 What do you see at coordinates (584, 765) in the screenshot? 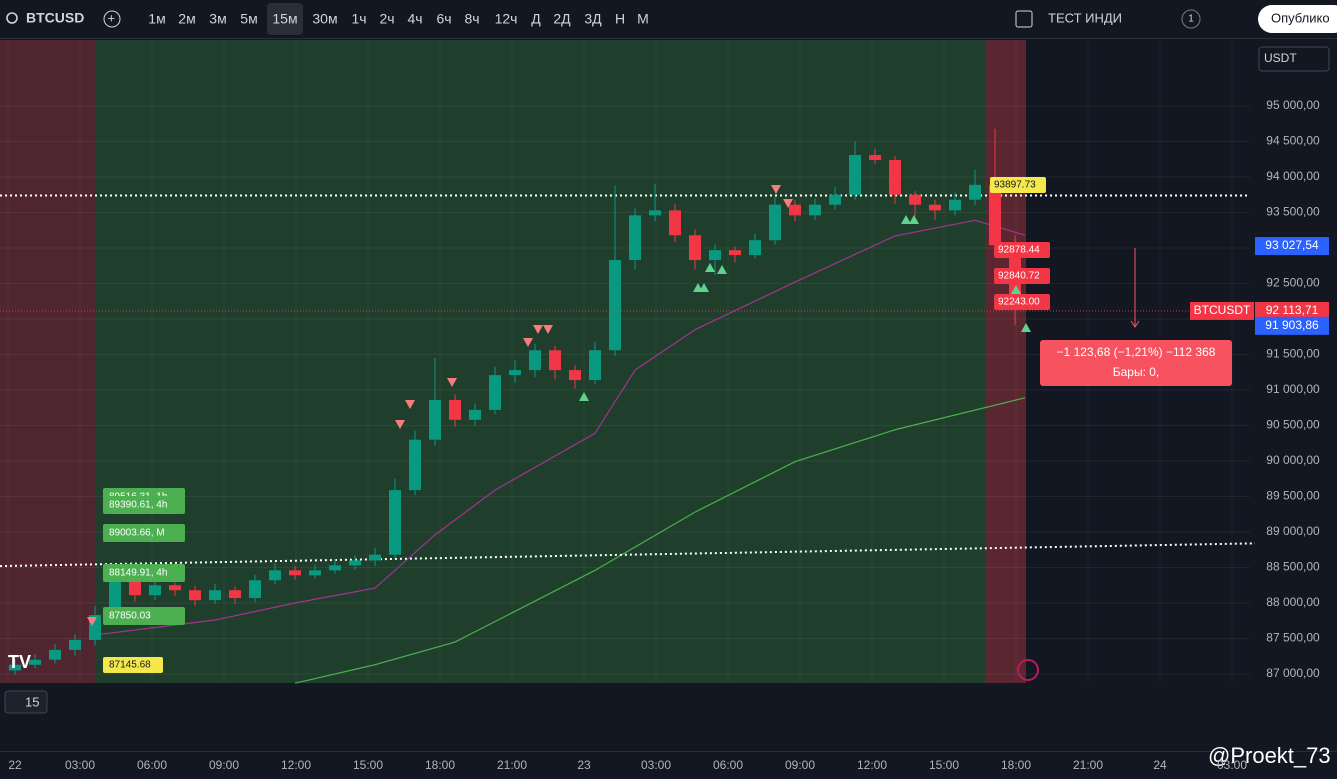
I see `time-tick-label: 23` at bounding box center [584, 765].